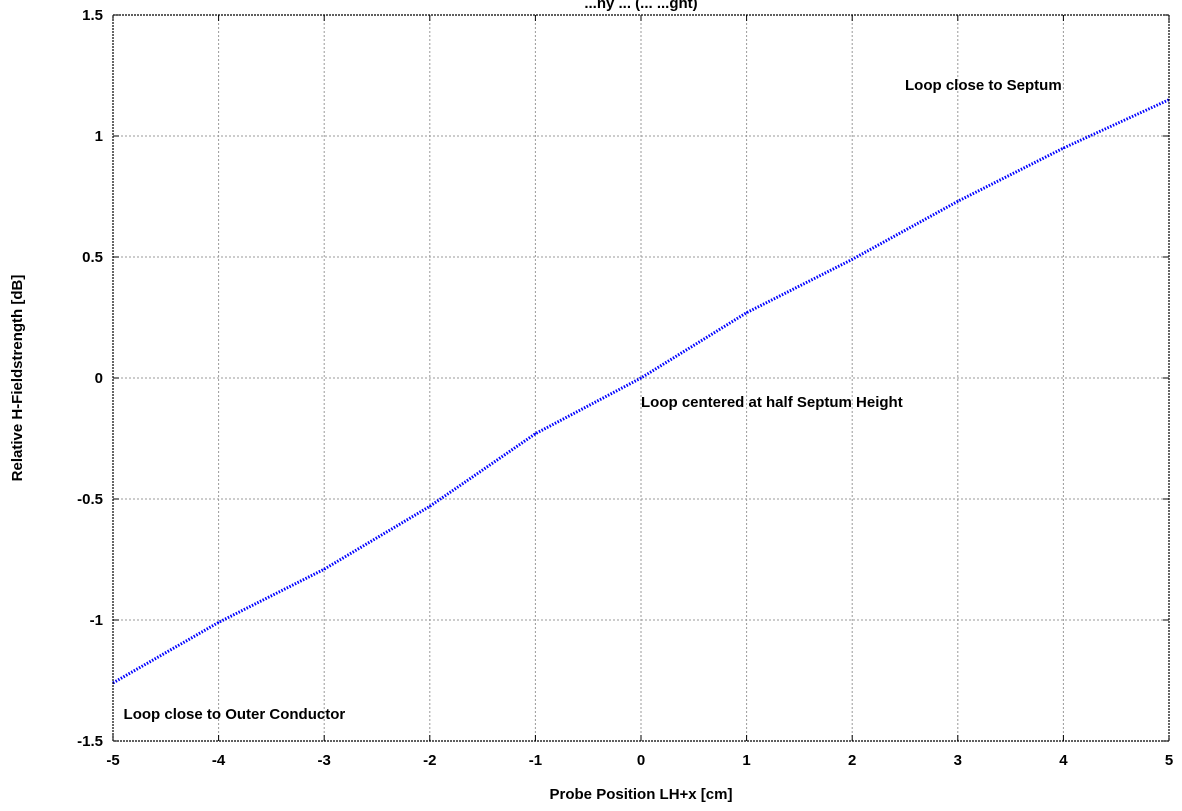 Image resolution: width=1182 pixels, height=811 pixels. I want to click on y-tick-label: 0, so click(99, 378).